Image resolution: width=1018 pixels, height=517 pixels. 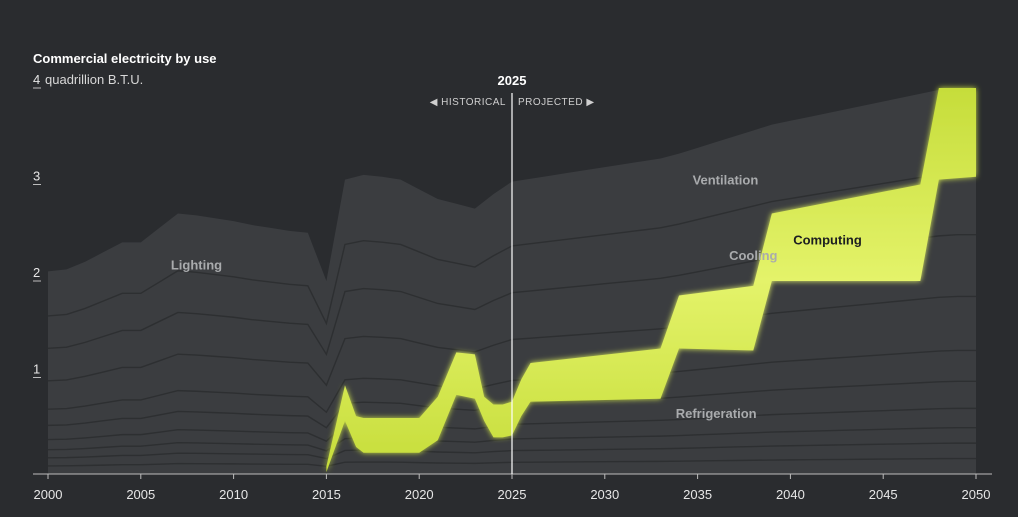 What do you see at coordinates (512, 80) in the screenshot?
I see `divider-year-label: 2025` at bounding box center [512, 80].